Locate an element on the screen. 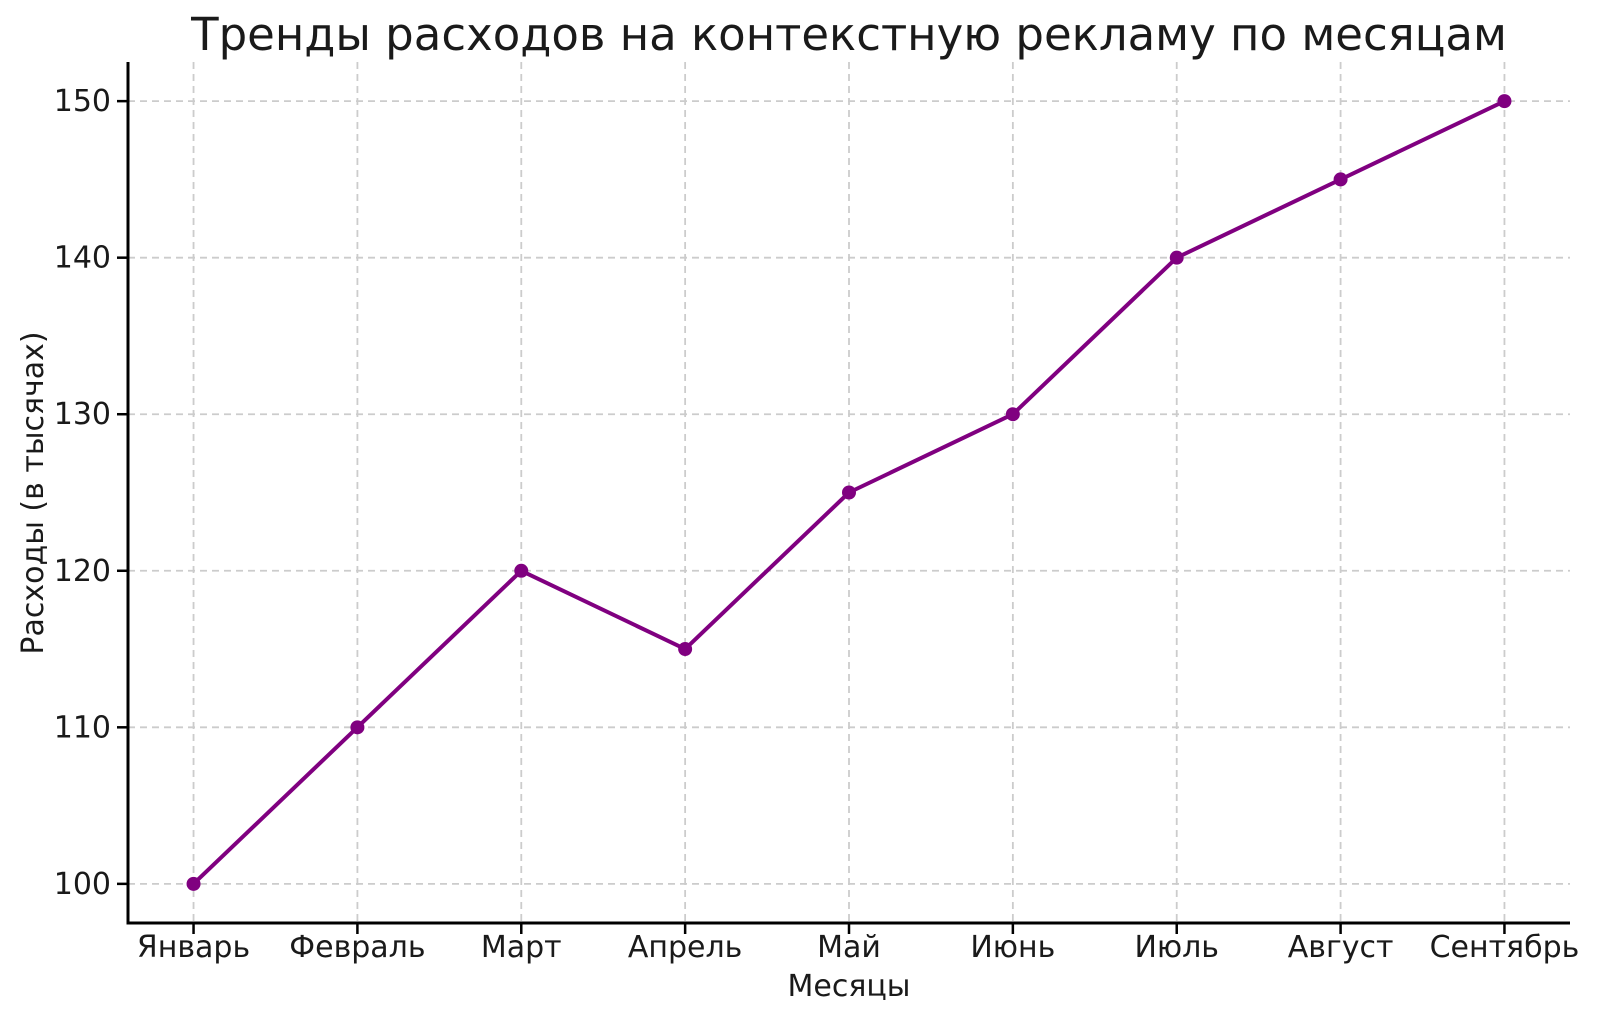 The image size is (1600, 1025). y-tick-label: 100 is located at coordinates (82, 884).